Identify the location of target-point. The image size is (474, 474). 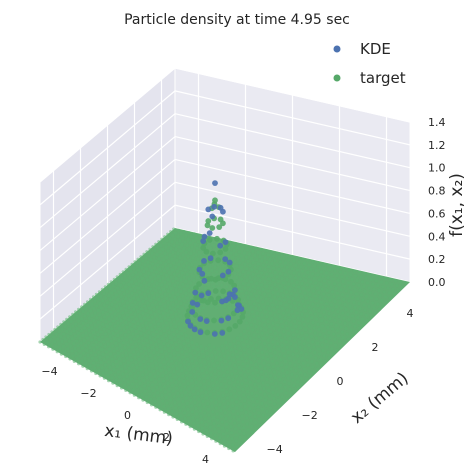
(187, 315).